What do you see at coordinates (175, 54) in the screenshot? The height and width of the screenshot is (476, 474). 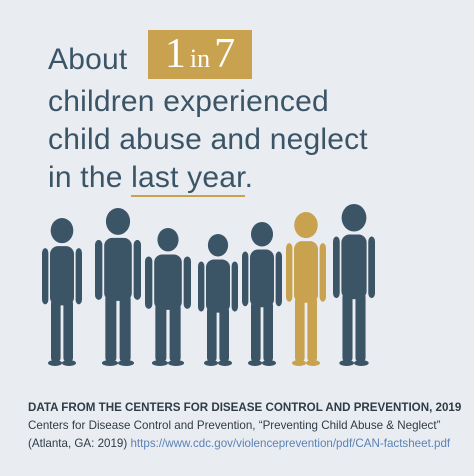 I see `badge-number: 1` at bounding box center [175, 54].